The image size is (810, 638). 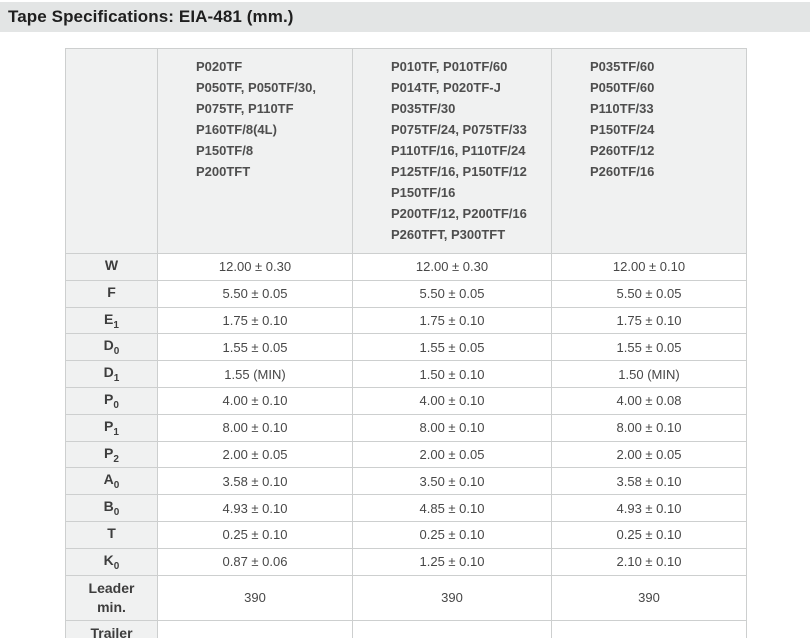 What do you see at coordinates (405, 17) in the screenshot?
I see `page-title-bar: Tape Specifications: EIA-481 (mm.)` at bounding box center [405, 17].